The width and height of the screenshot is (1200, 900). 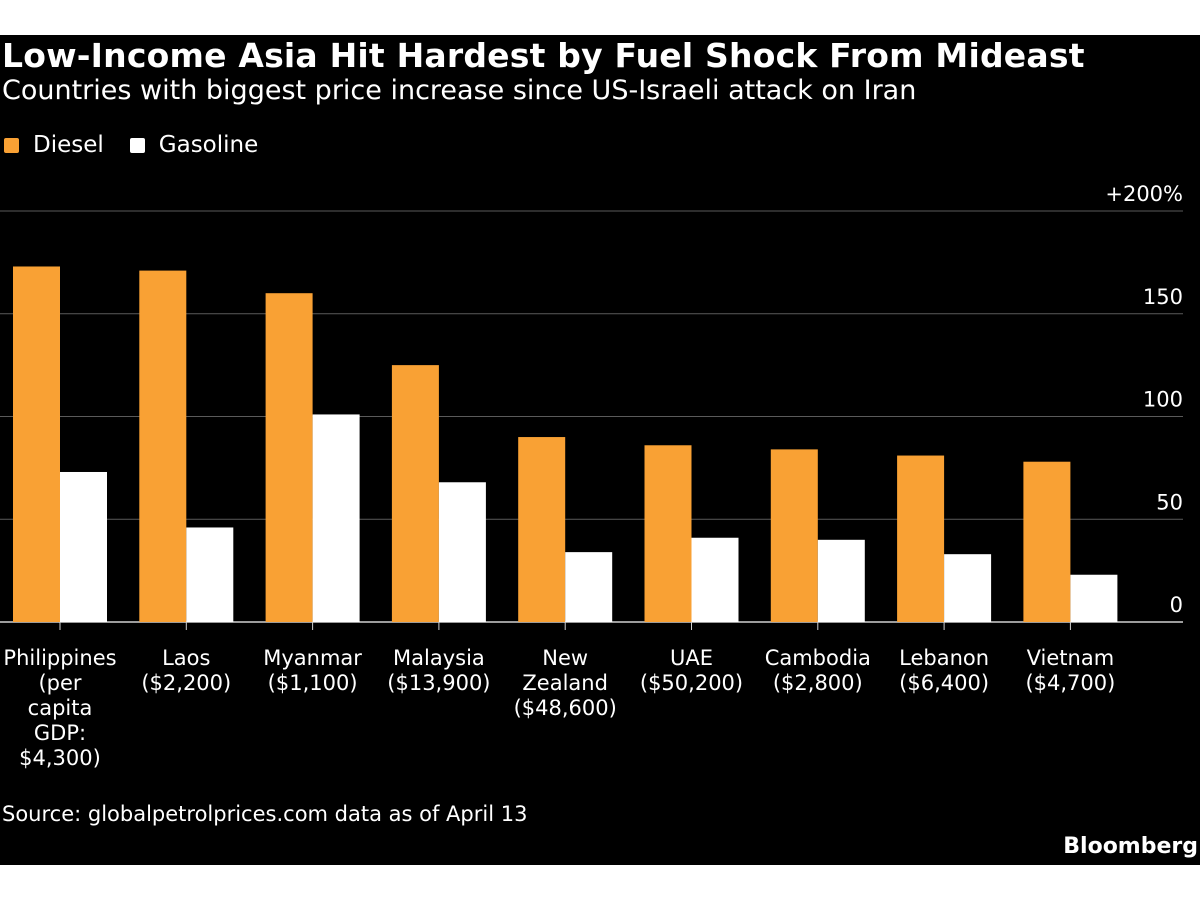 What do you see at coordinates (186, 670) in the screenshot?
I see `x-tick-label: Laos ($2,200)` at bounding box center [186, 670].